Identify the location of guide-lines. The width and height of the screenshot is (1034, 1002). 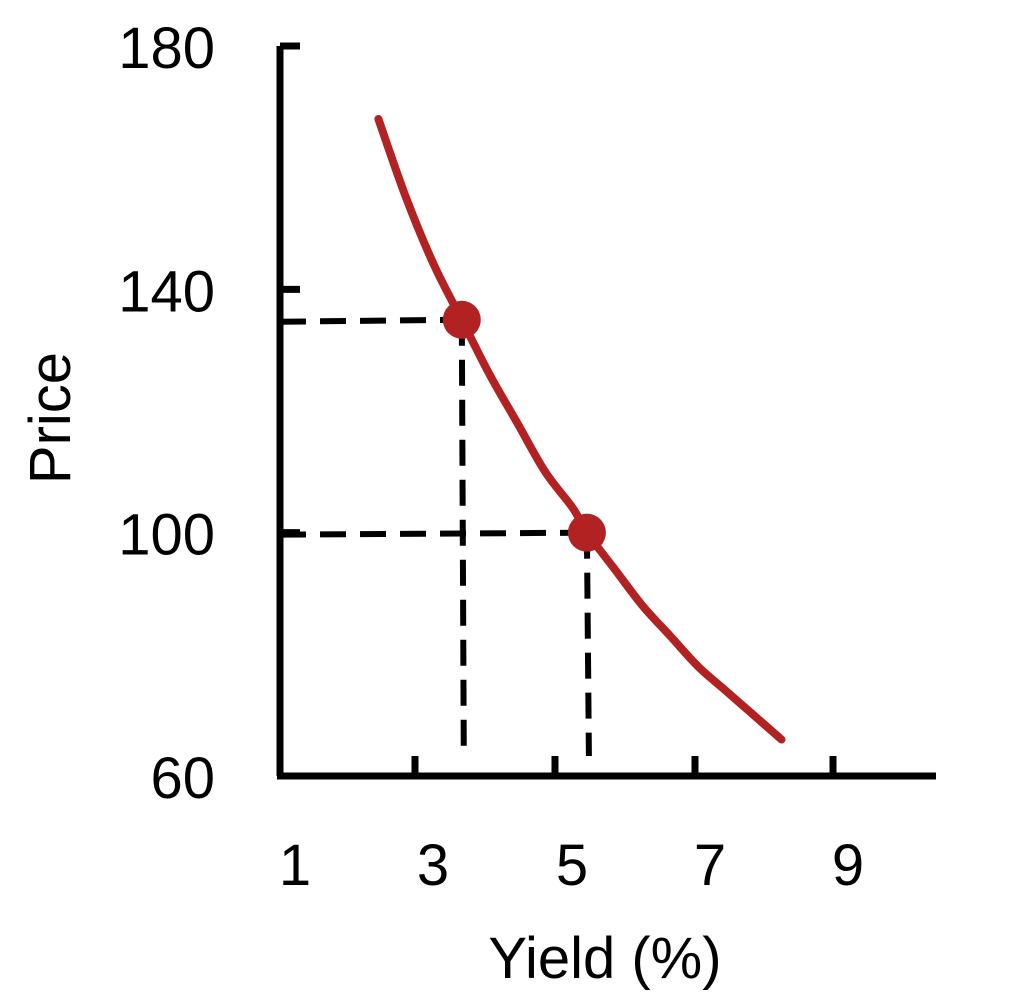
(435, 536).